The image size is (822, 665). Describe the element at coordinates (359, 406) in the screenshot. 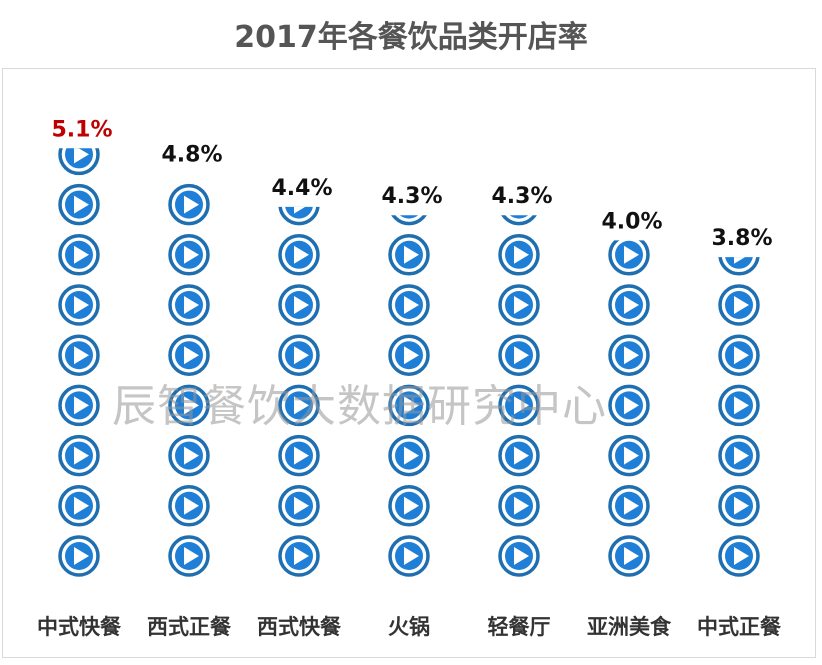

I see `watermark: 辰智餐饮大数据研究中心` at that location.